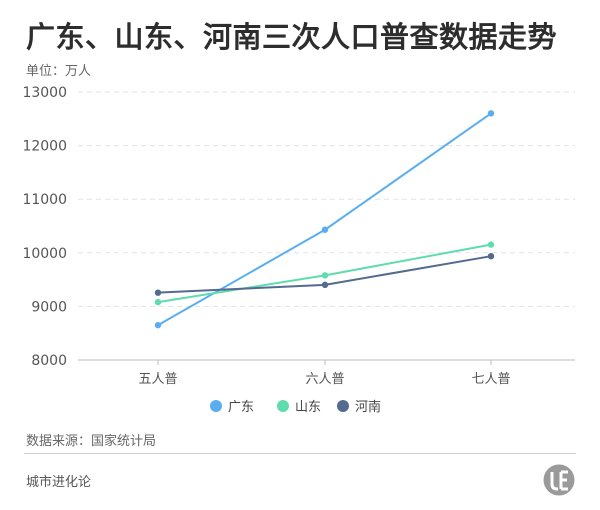 Image resolution: width=600 pixels, height=510 pixels. What do you see at coordinates (59, 482) in the screenshot?
I see `brand-name: 城市进化论` at bounding box center [59, 482].